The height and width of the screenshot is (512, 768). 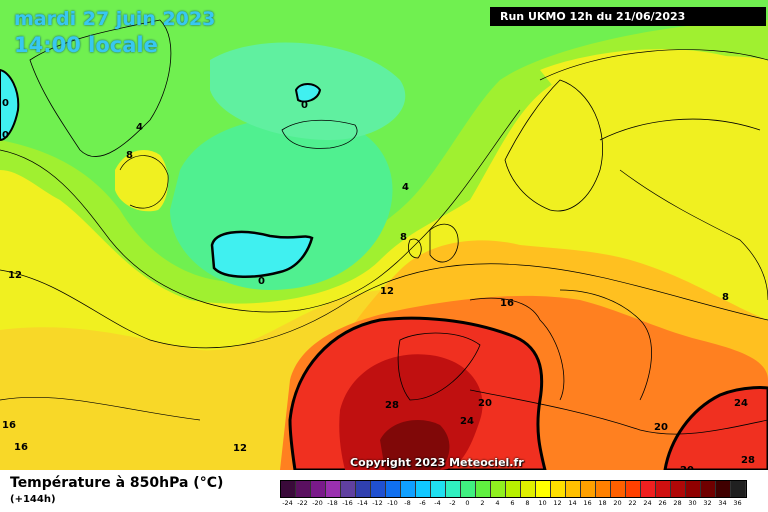 What do you see at coordinates (602, 503) in the screenshot?
I see `scale-tick: 18` at bounding box center [602, 503].